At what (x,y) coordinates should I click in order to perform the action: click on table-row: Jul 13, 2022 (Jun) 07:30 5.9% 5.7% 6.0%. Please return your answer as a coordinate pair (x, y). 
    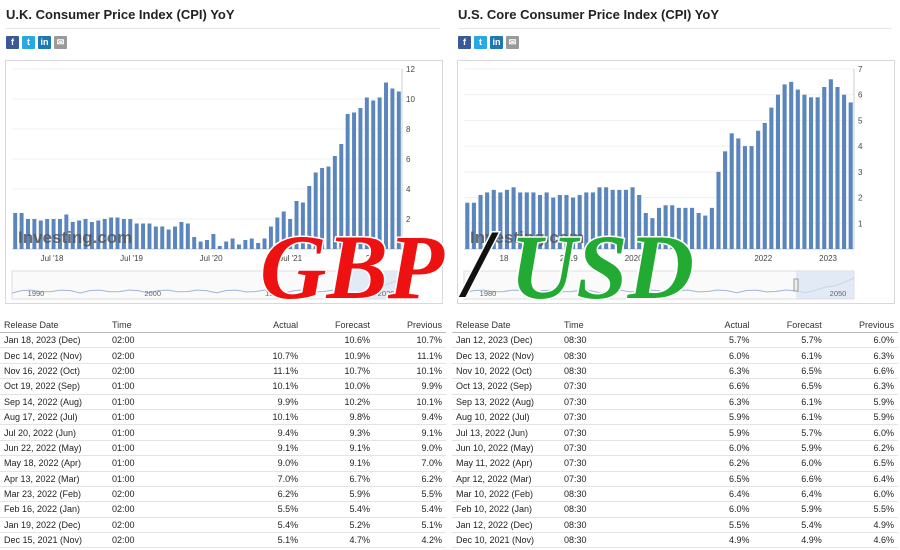
    Looking at the image, I should click on (675, 432).